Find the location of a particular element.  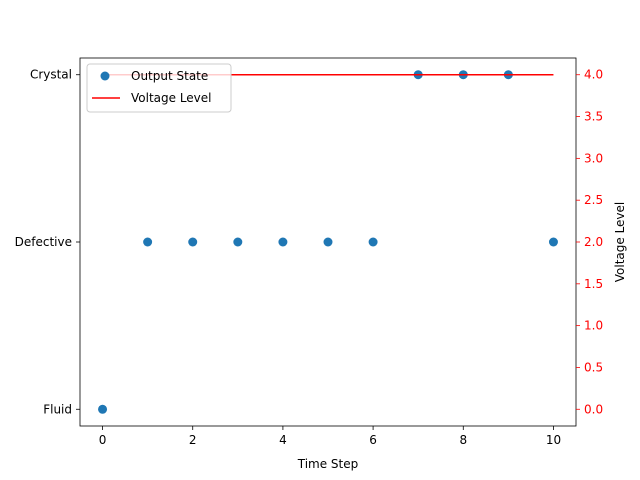

x-tick-label: 10 is located at coordinates (553, 440).